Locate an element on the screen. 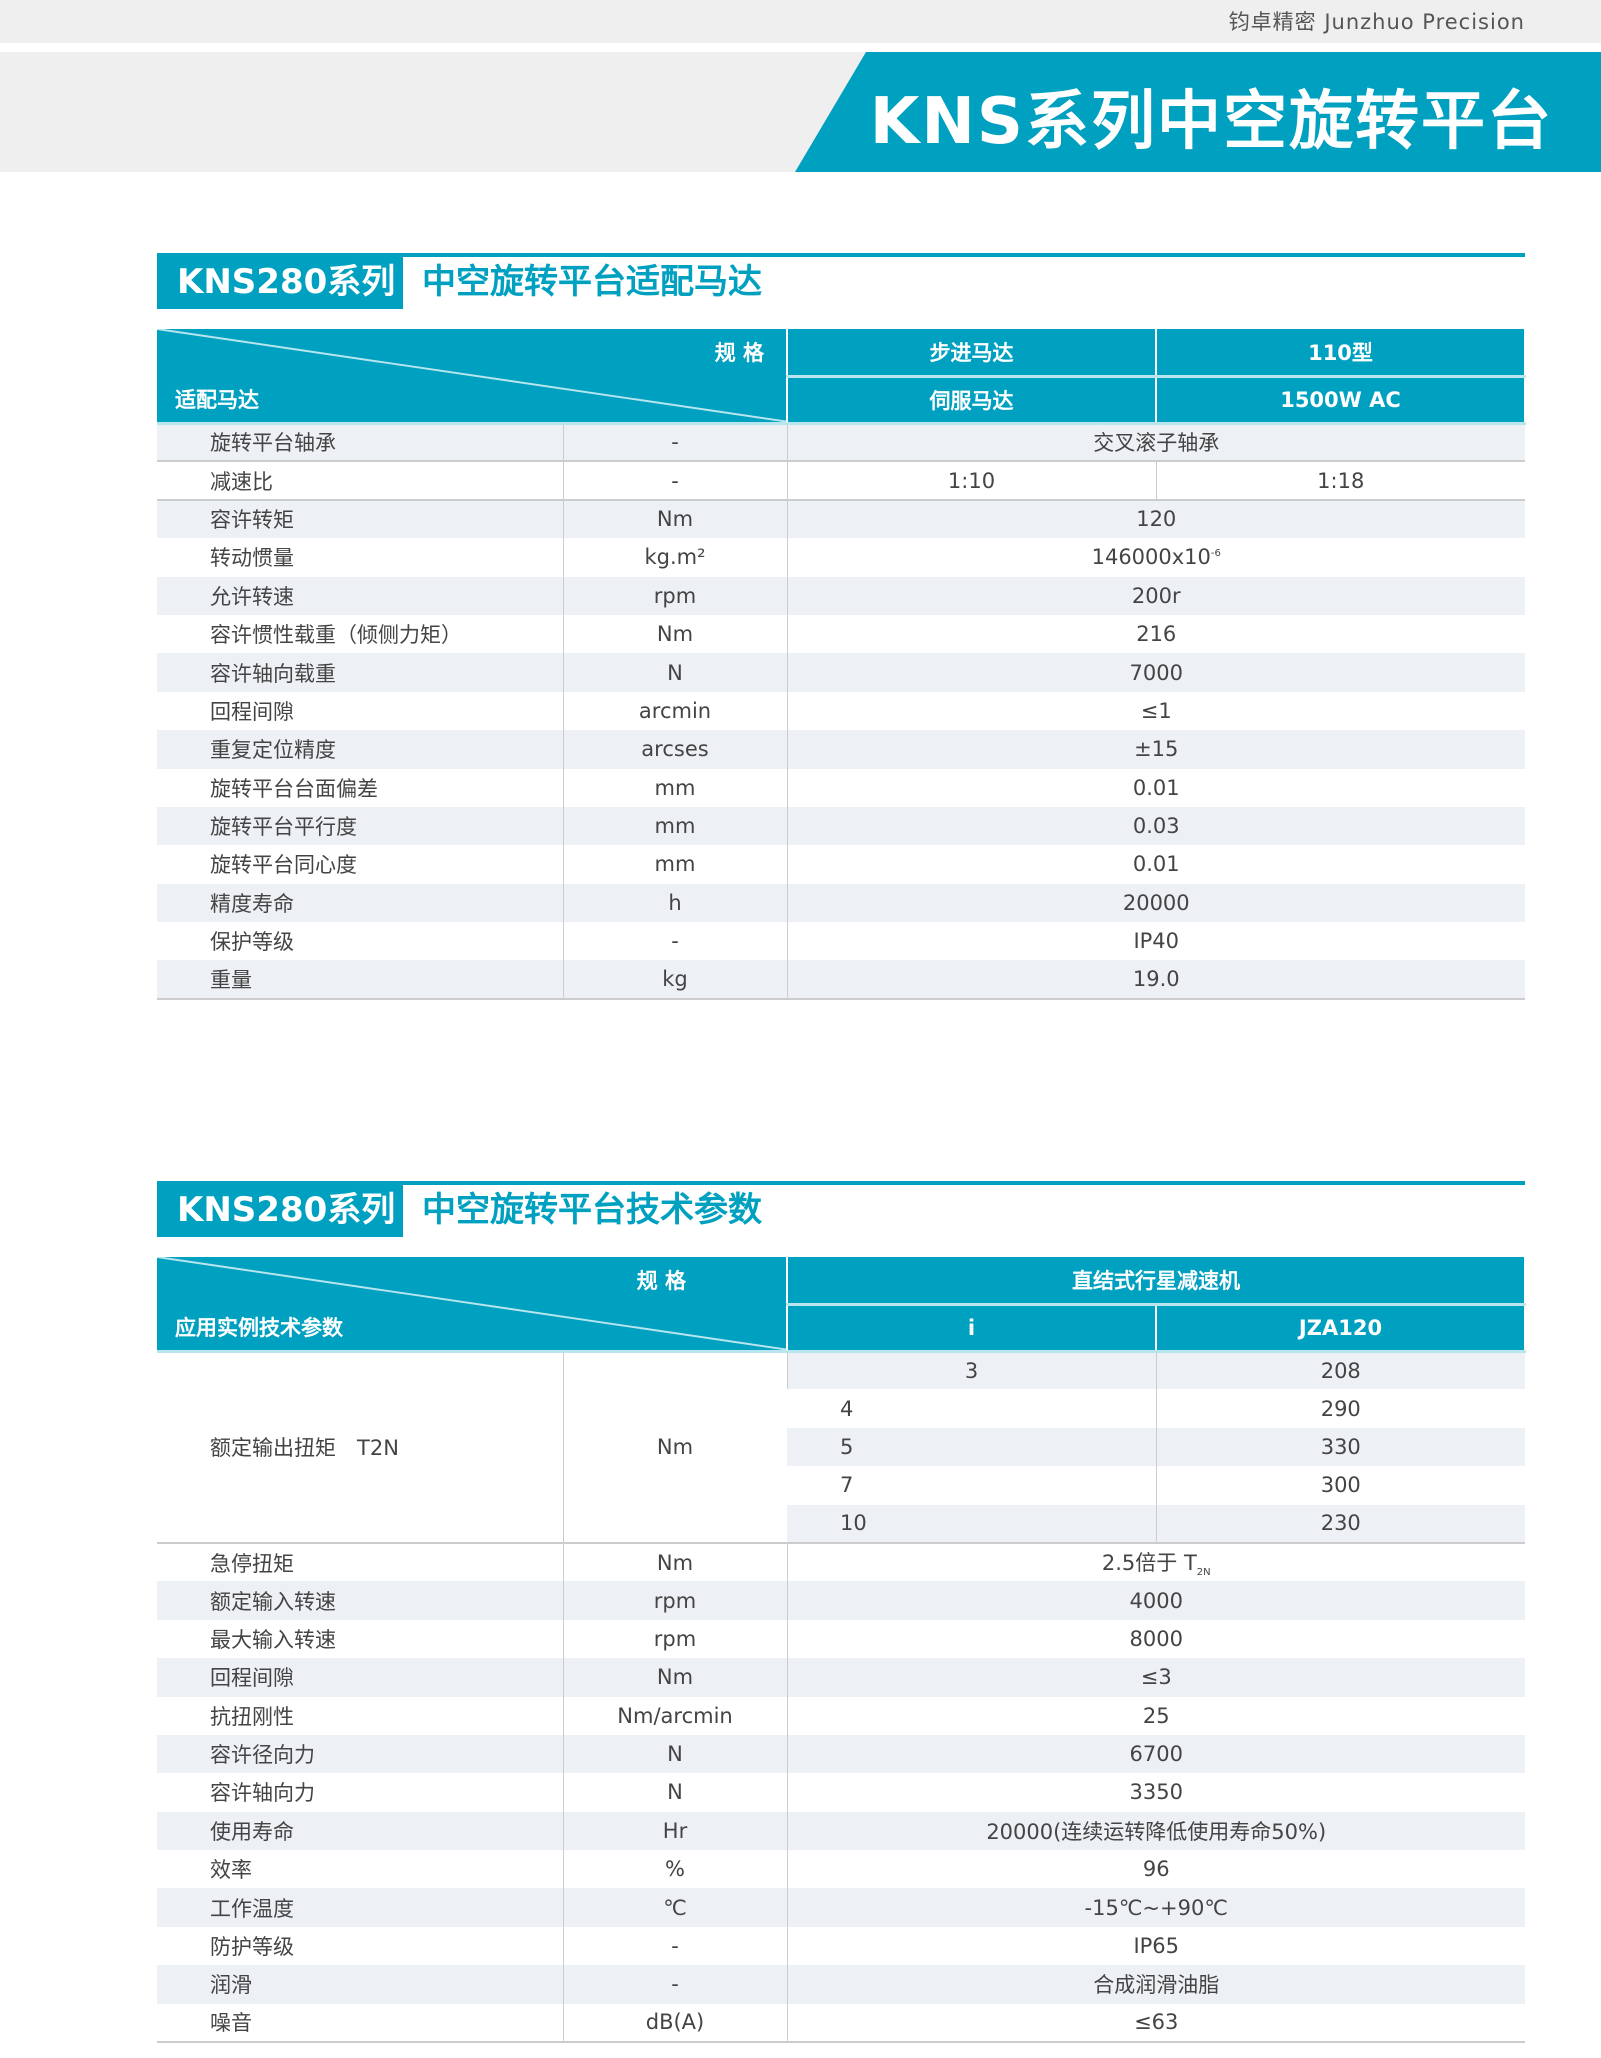  table-row: 容许轴向载重 N 7000 is located at coordinates (841, 672).